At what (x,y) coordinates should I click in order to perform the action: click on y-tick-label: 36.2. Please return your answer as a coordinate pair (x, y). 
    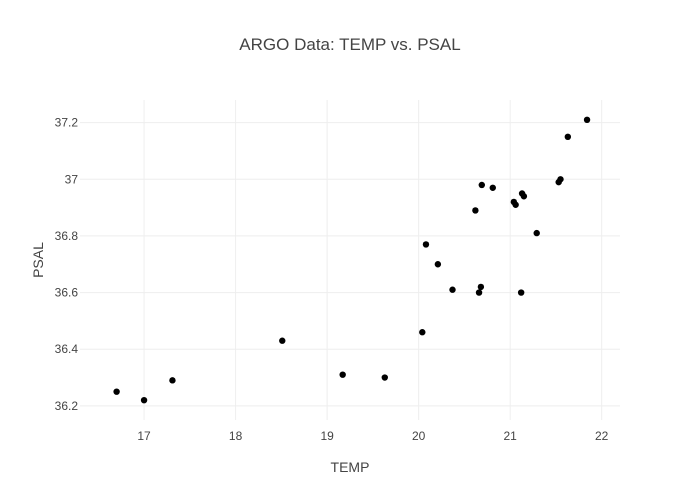
    Looking at the image, I should click on (67, 406).